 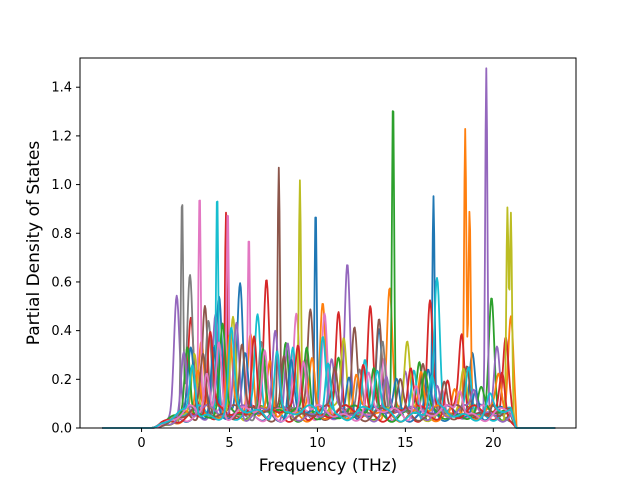 I want to click on y-tick-label: 0.4, so click(x=61, y=331).